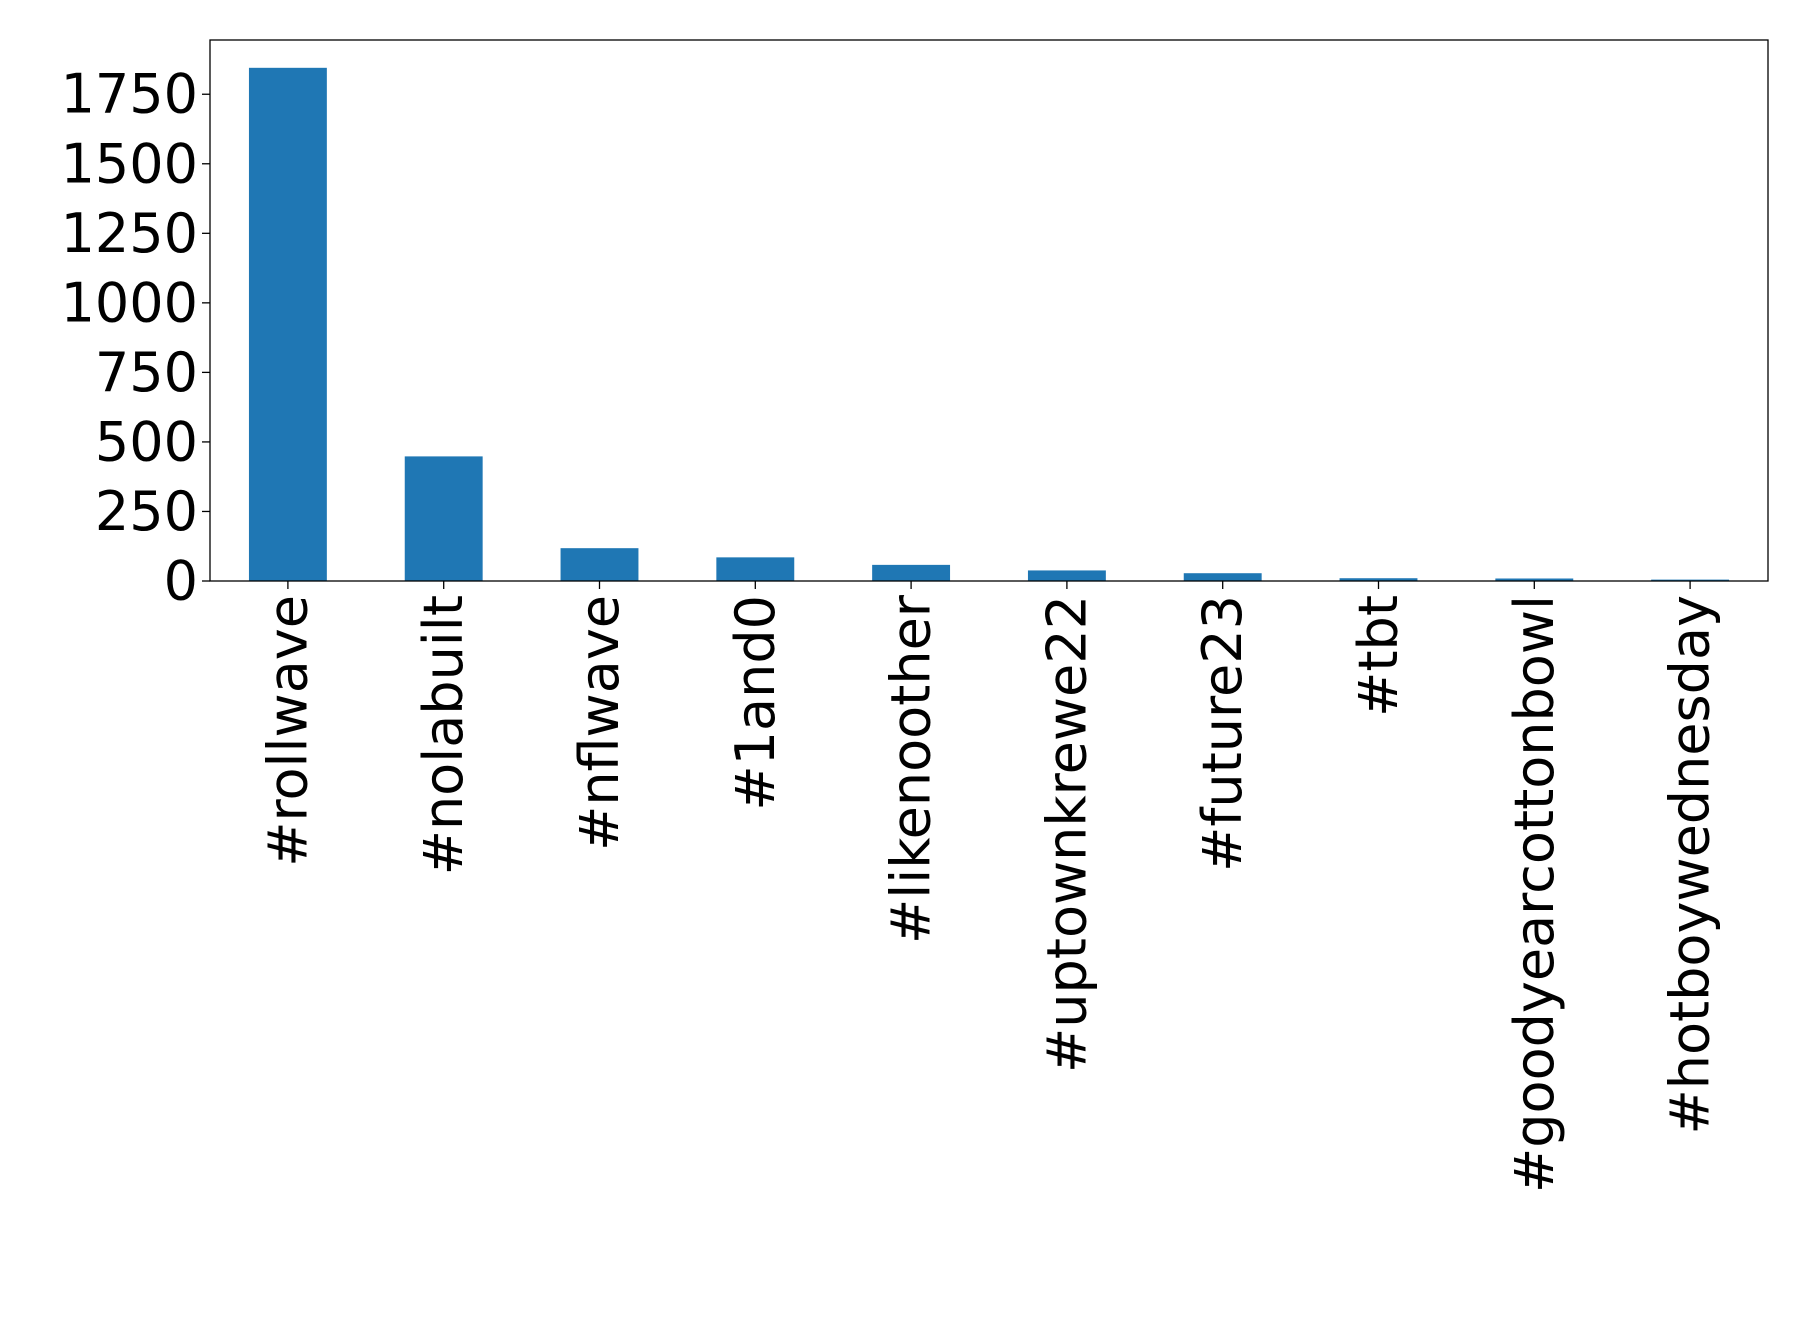 The image size is (1798, 1320). I want to click on x-tick-label: #hotboywednesday, so click(1690, 865).